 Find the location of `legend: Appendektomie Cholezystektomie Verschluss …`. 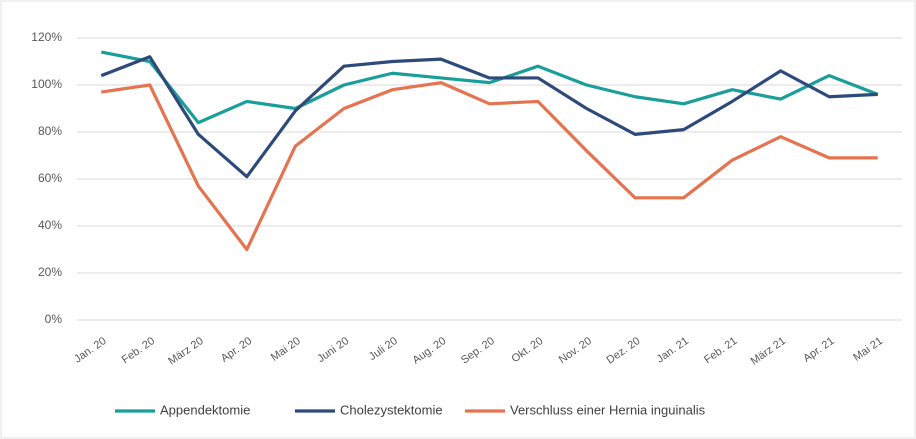

legend: Appendektomie Cholezystektomie Verschluss … is located at coordinates (410, 409).